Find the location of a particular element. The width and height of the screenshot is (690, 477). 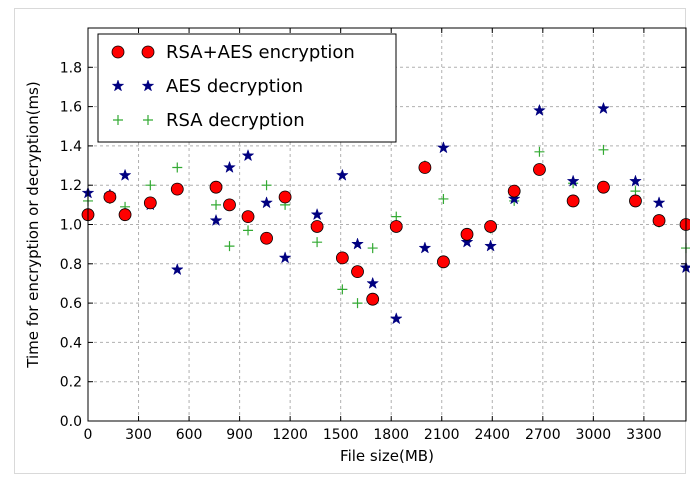

y-tick-label: 0.4 is located at coordinates (71, 343).